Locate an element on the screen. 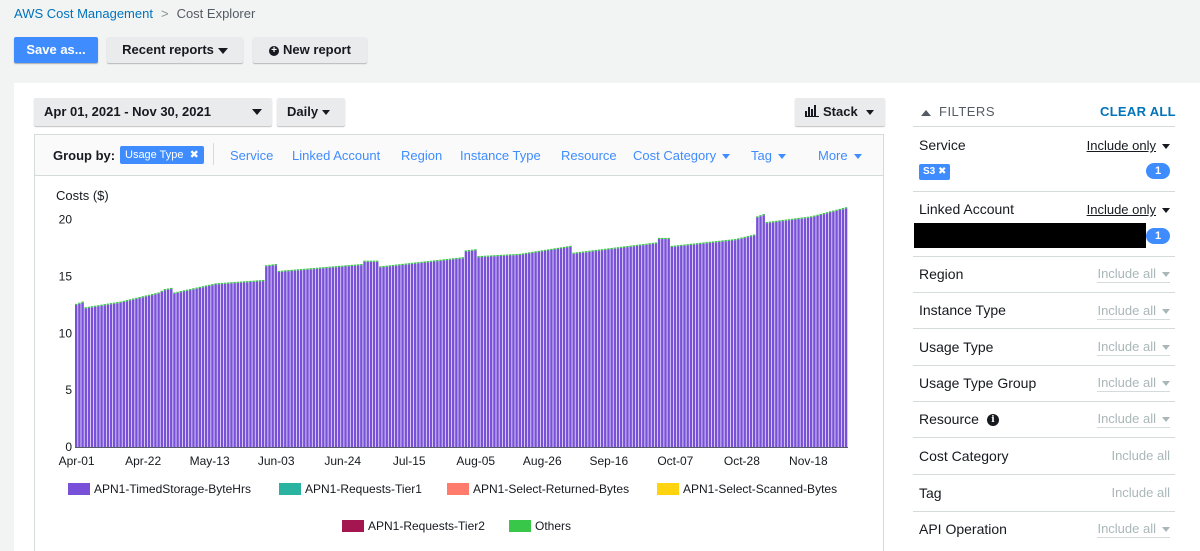 This screenshot has height=551, width=1200. legend-label: APN1-Requests-Tier2 is located at coordinates (426, 526).